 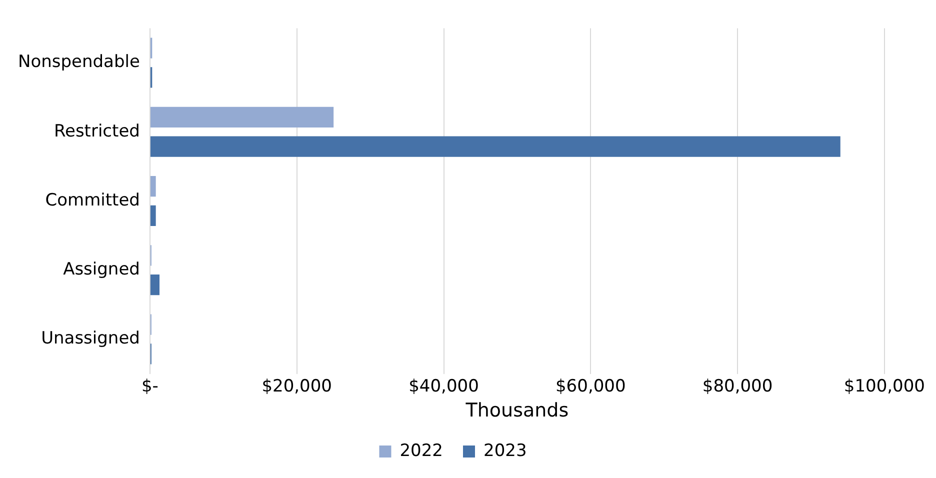 I want to click on x-tick-label: $100,000, so click(x=885, y=386).